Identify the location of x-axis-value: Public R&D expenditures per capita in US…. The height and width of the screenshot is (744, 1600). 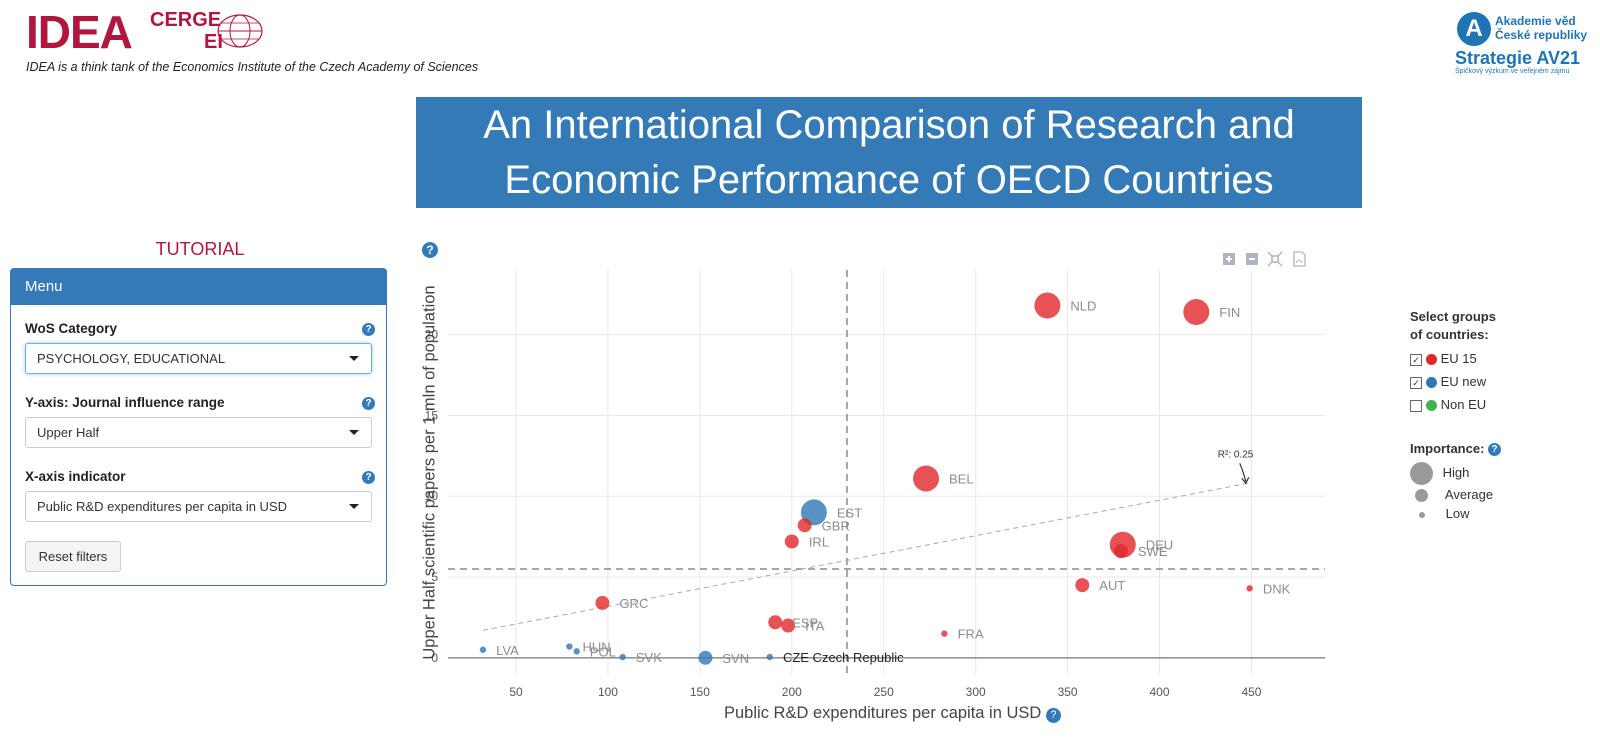
(162, 506).